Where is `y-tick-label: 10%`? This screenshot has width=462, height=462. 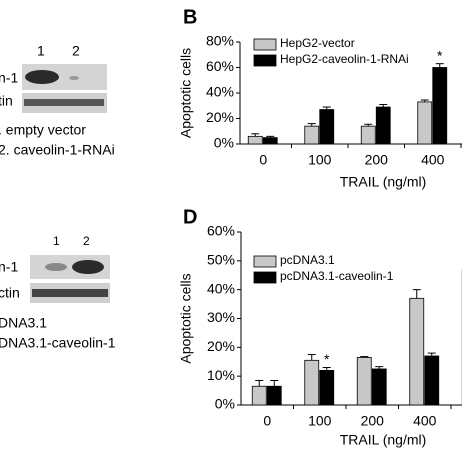
y-tick-label: 10% is located at coordinates (221, 375).